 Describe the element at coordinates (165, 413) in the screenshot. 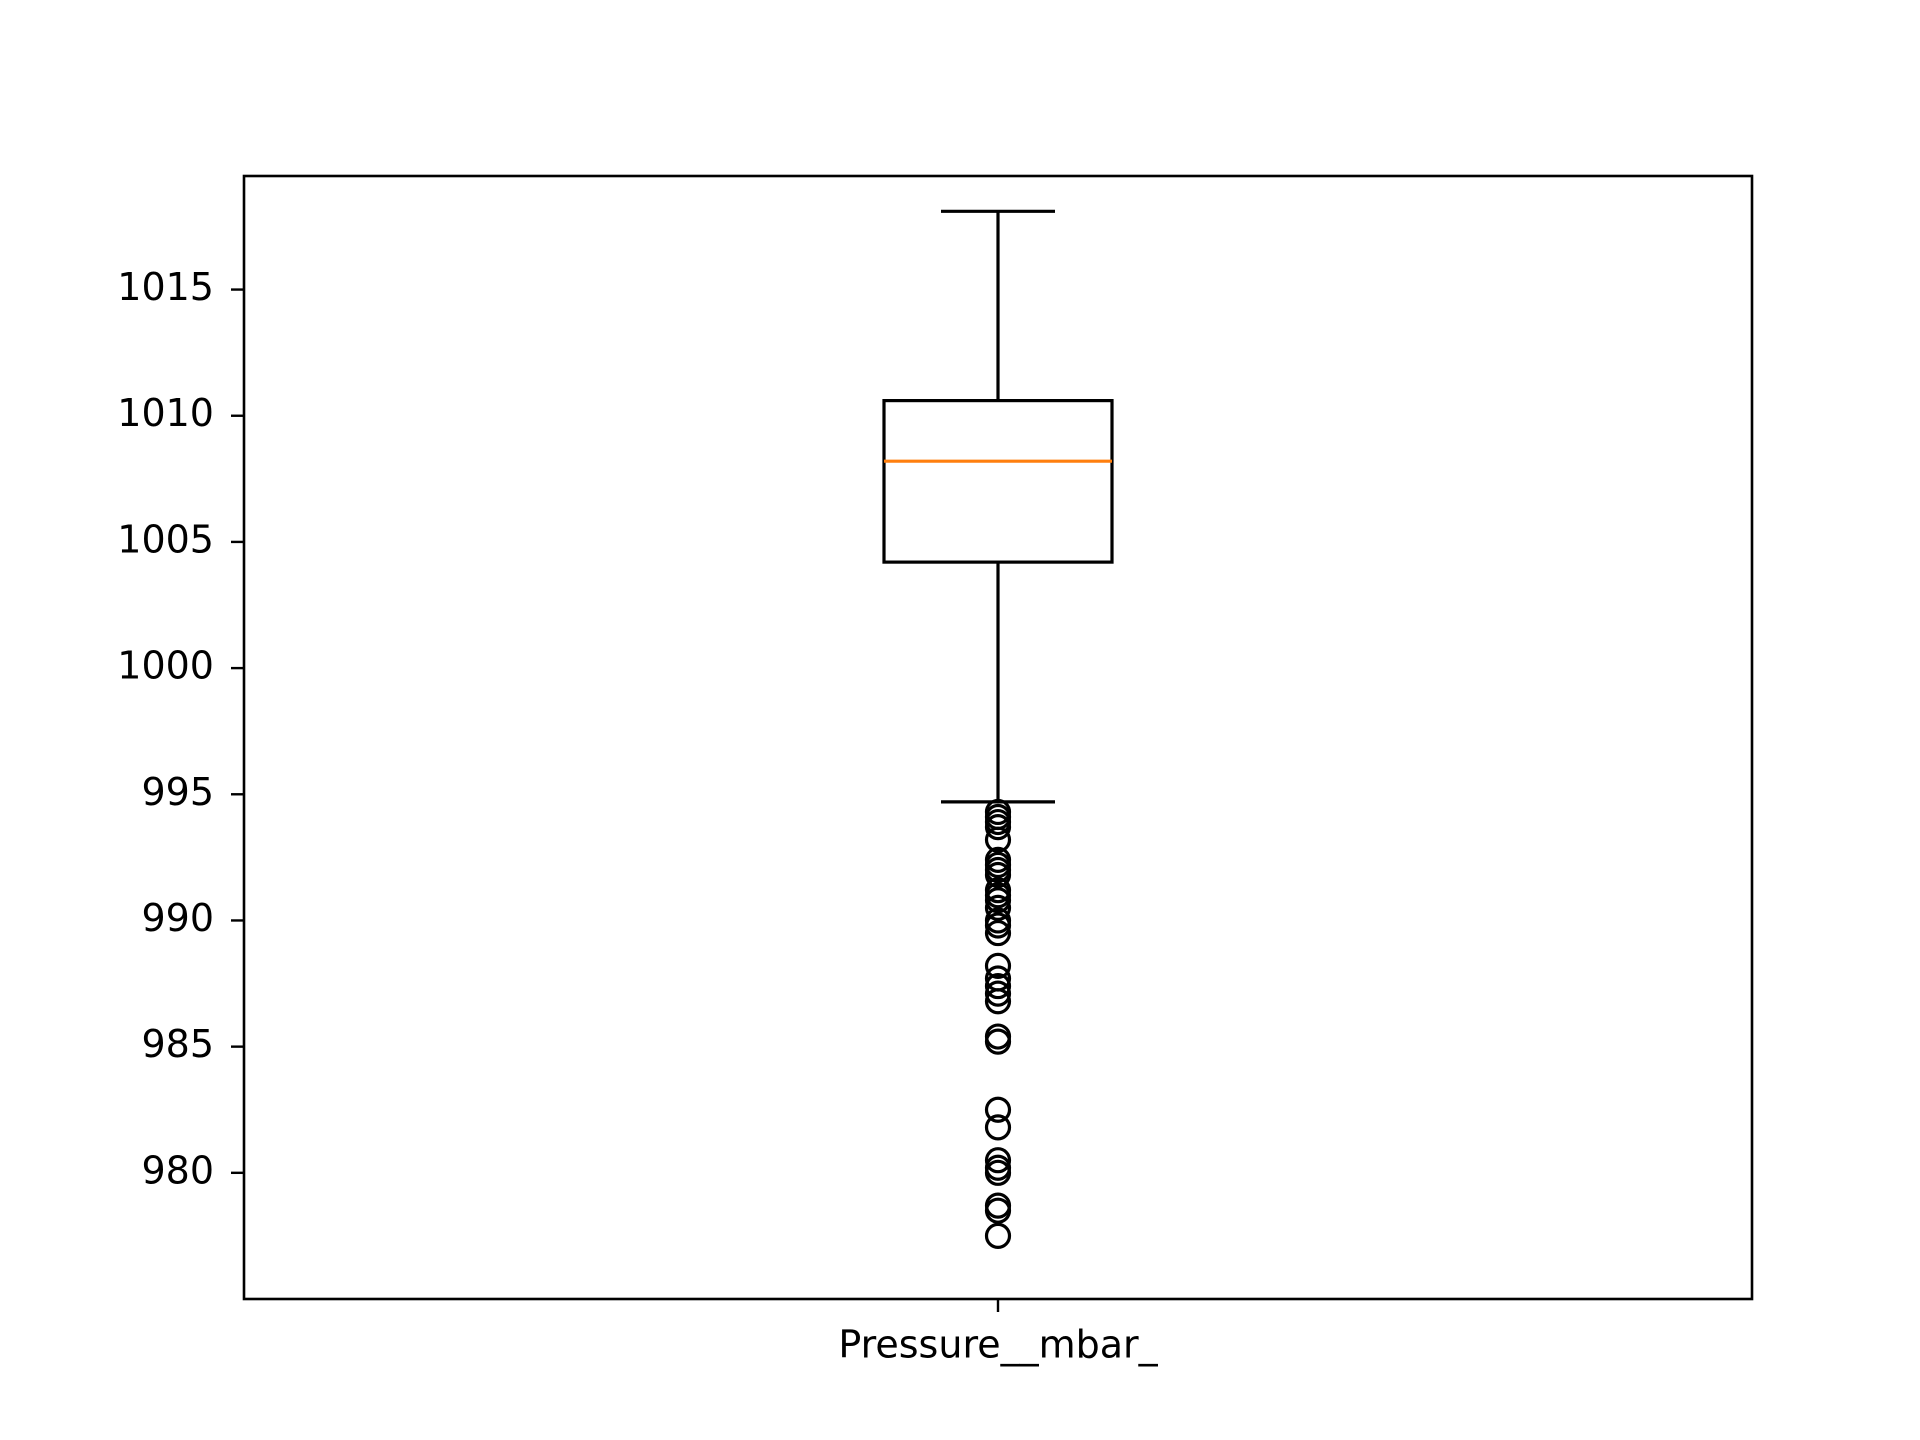

I see `y-tick-label: 1010` at that location.